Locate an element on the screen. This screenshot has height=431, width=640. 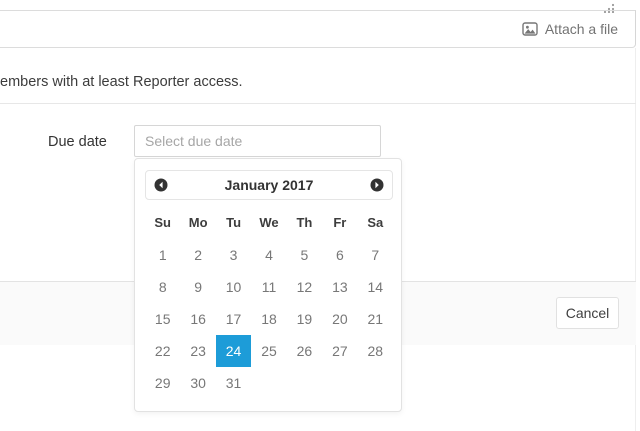
weekday-label: Sa is located at coordinates (375, 222).